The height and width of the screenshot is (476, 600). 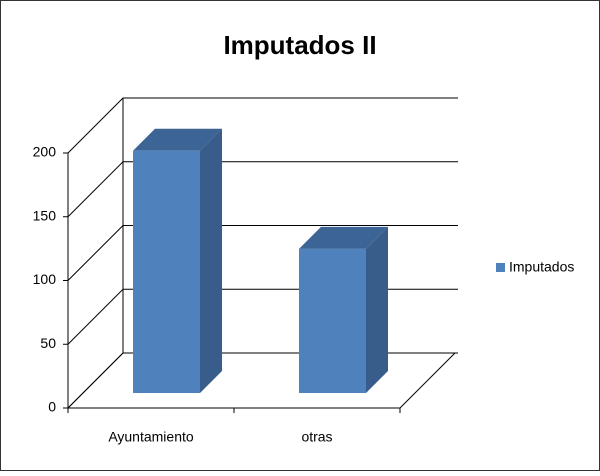 What do you see at coordinates (45, 152) in the screenshot?
I see `y-tick-label: 200` at bounding box center [45, 152].